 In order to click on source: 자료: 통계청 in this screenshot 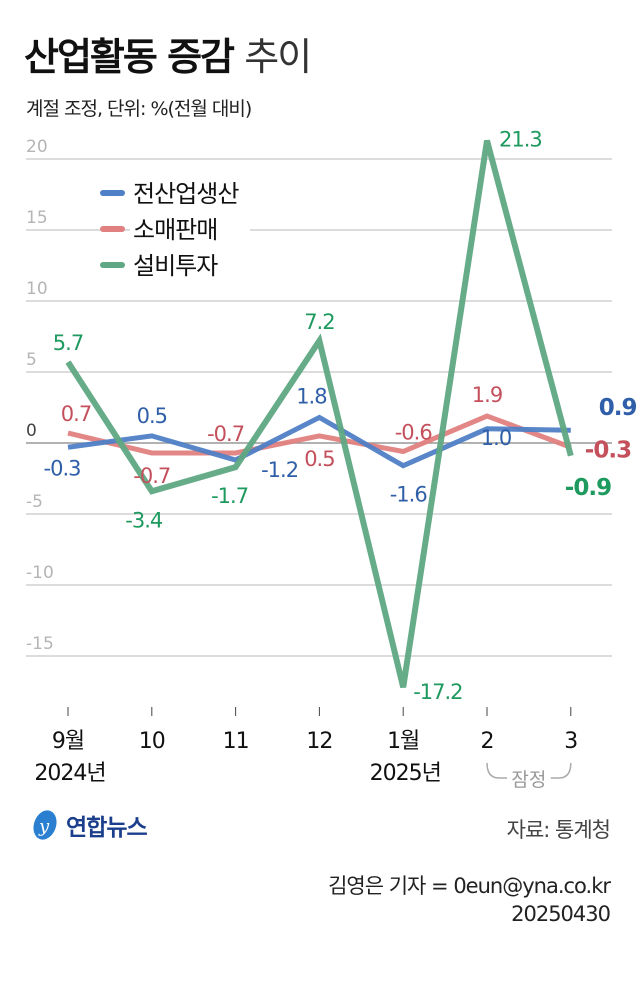, I will do `click(558, 830)`.